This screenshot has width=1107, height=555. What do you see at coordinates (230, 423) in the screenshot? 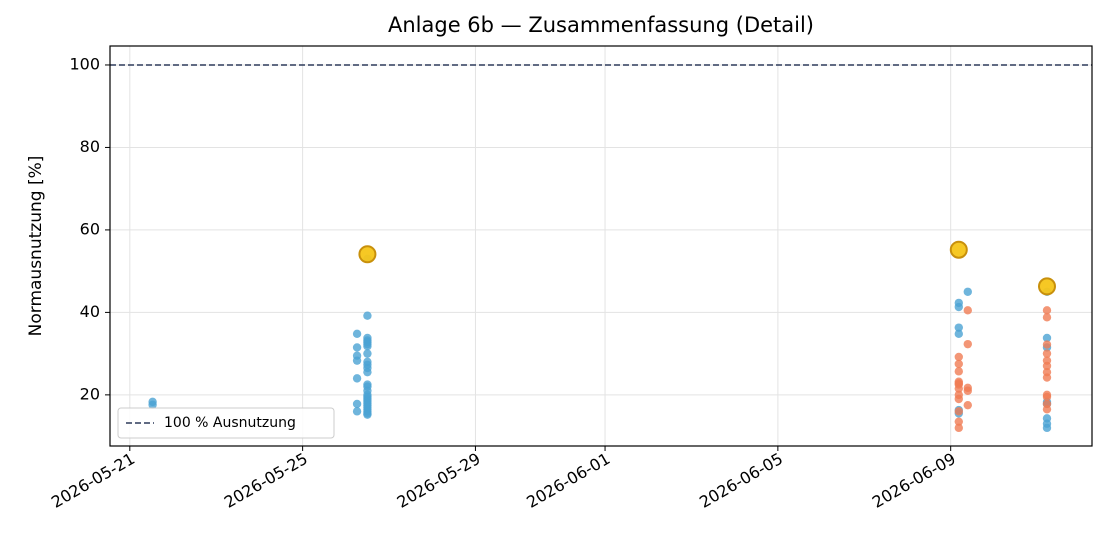
I see `legend-label: 100 % Ausnutzung` at bounding box center [230, 423].